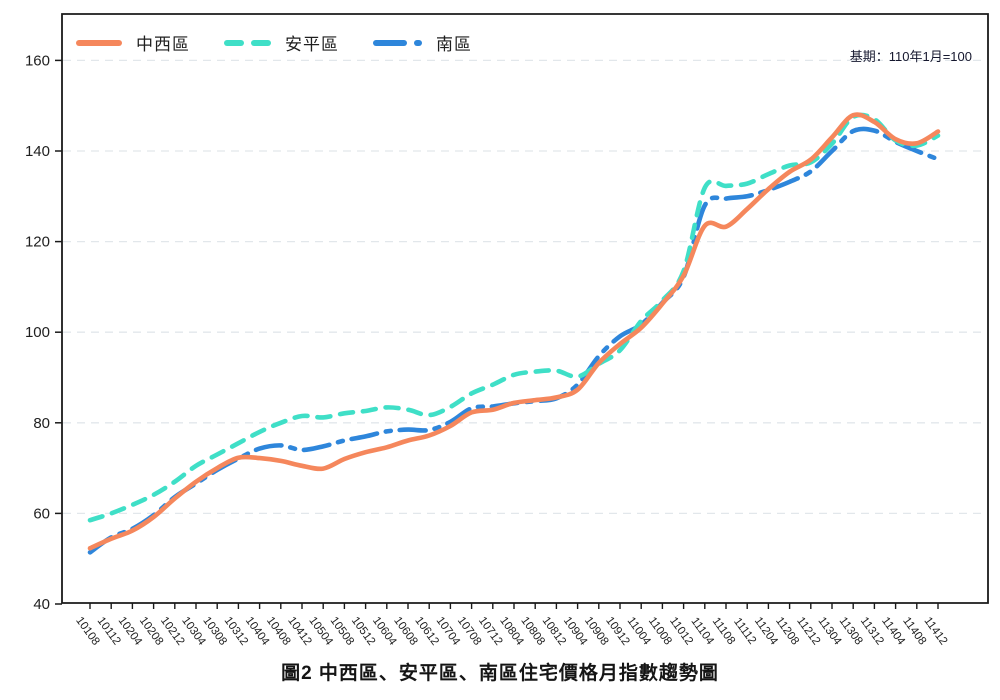 The height and width of the screenshot is (700, 1000). What do you see at coordinates (910, 56) in the screenshot?
I see `base-period-note: 基期：110年1月=100` at bounding box center [910, 56].